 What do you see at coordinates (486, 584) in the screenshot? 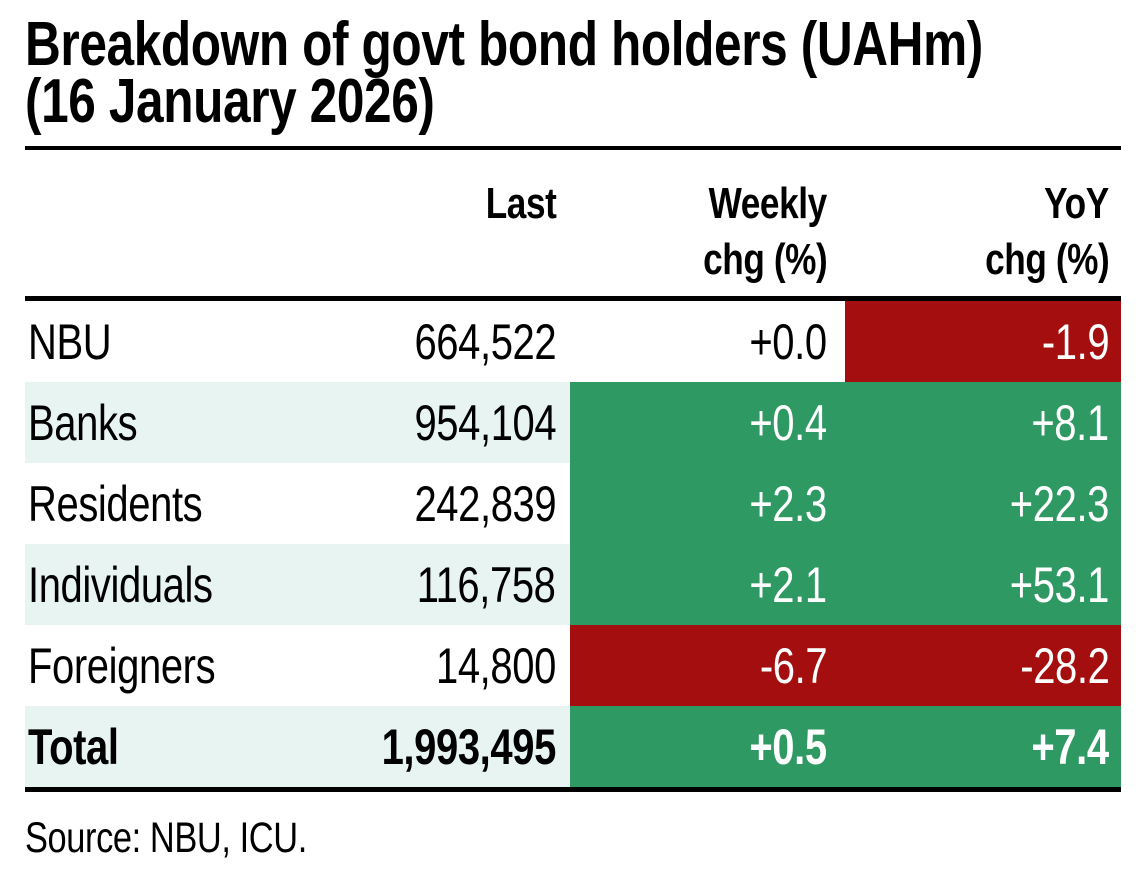
I see `last-value-text: 116,758` at bounding box center [486, 584].